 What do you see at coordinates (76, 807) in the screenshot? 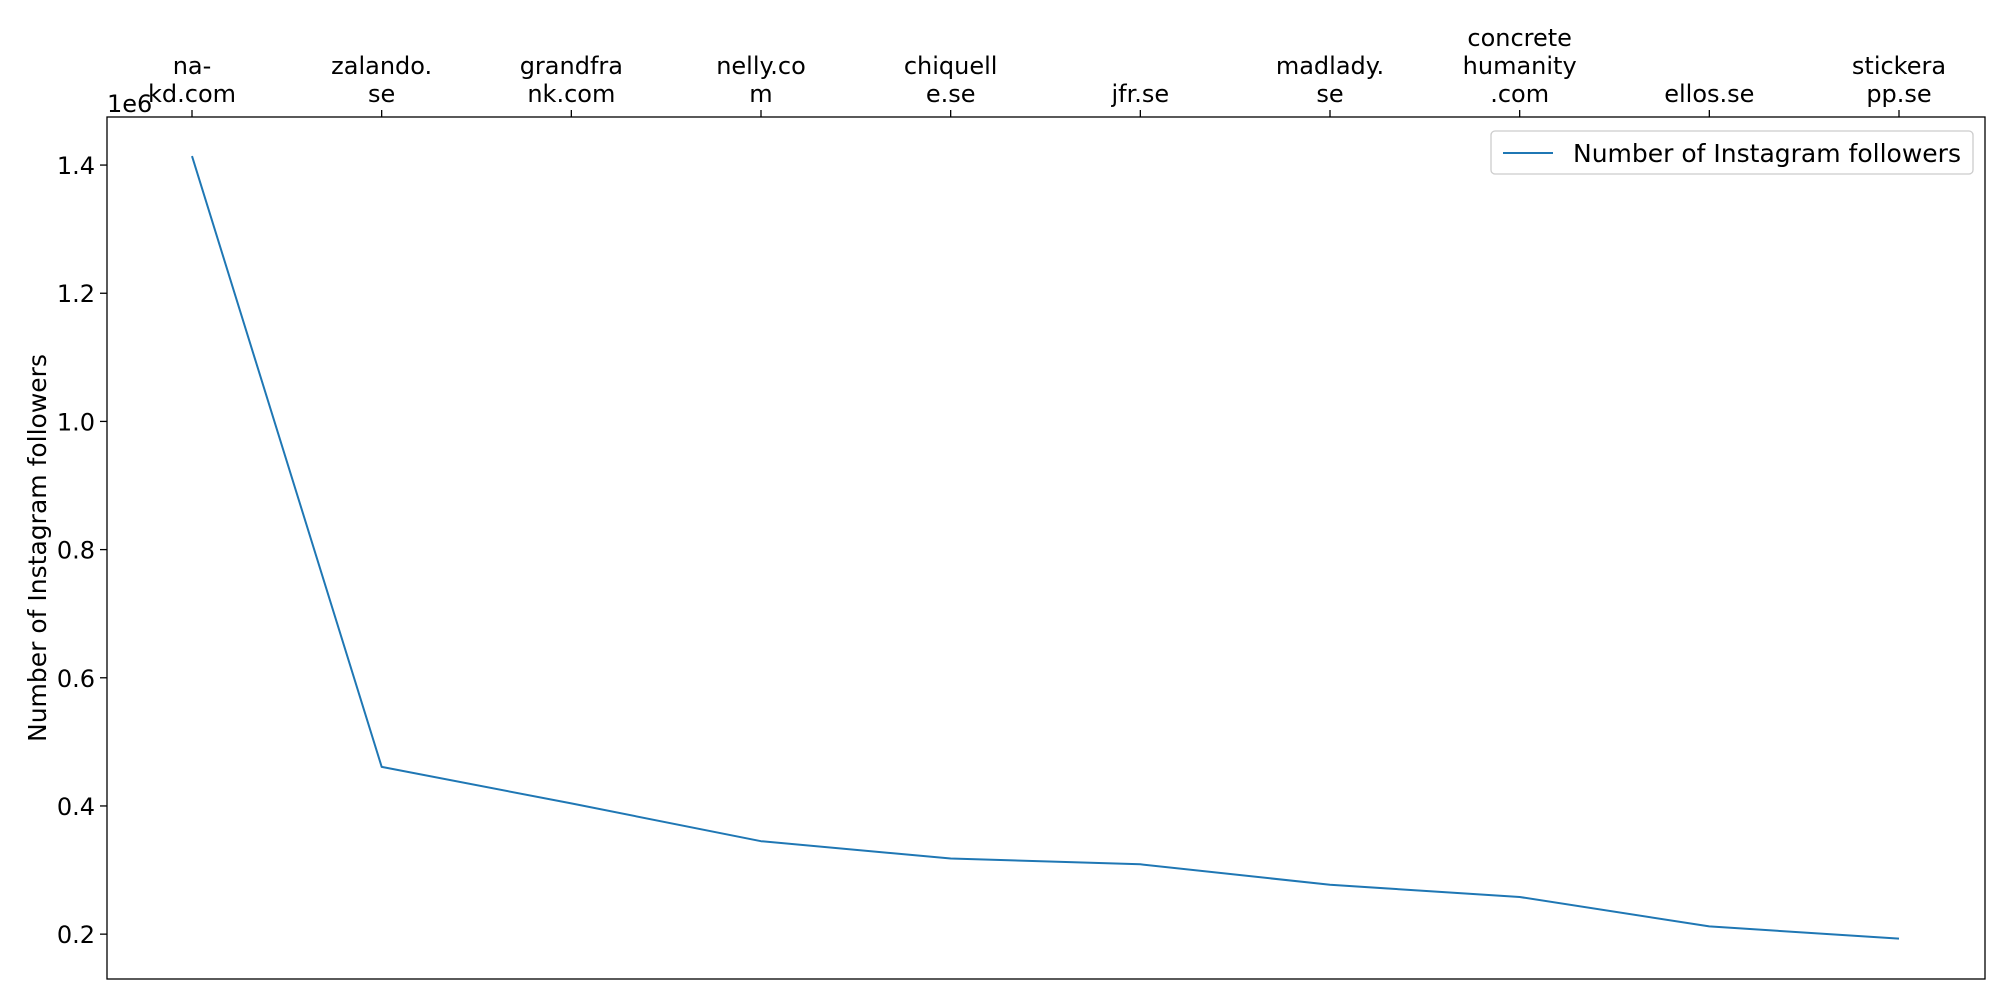
I see `y-tick-label: 0.4` at bounding box center [76, 807].